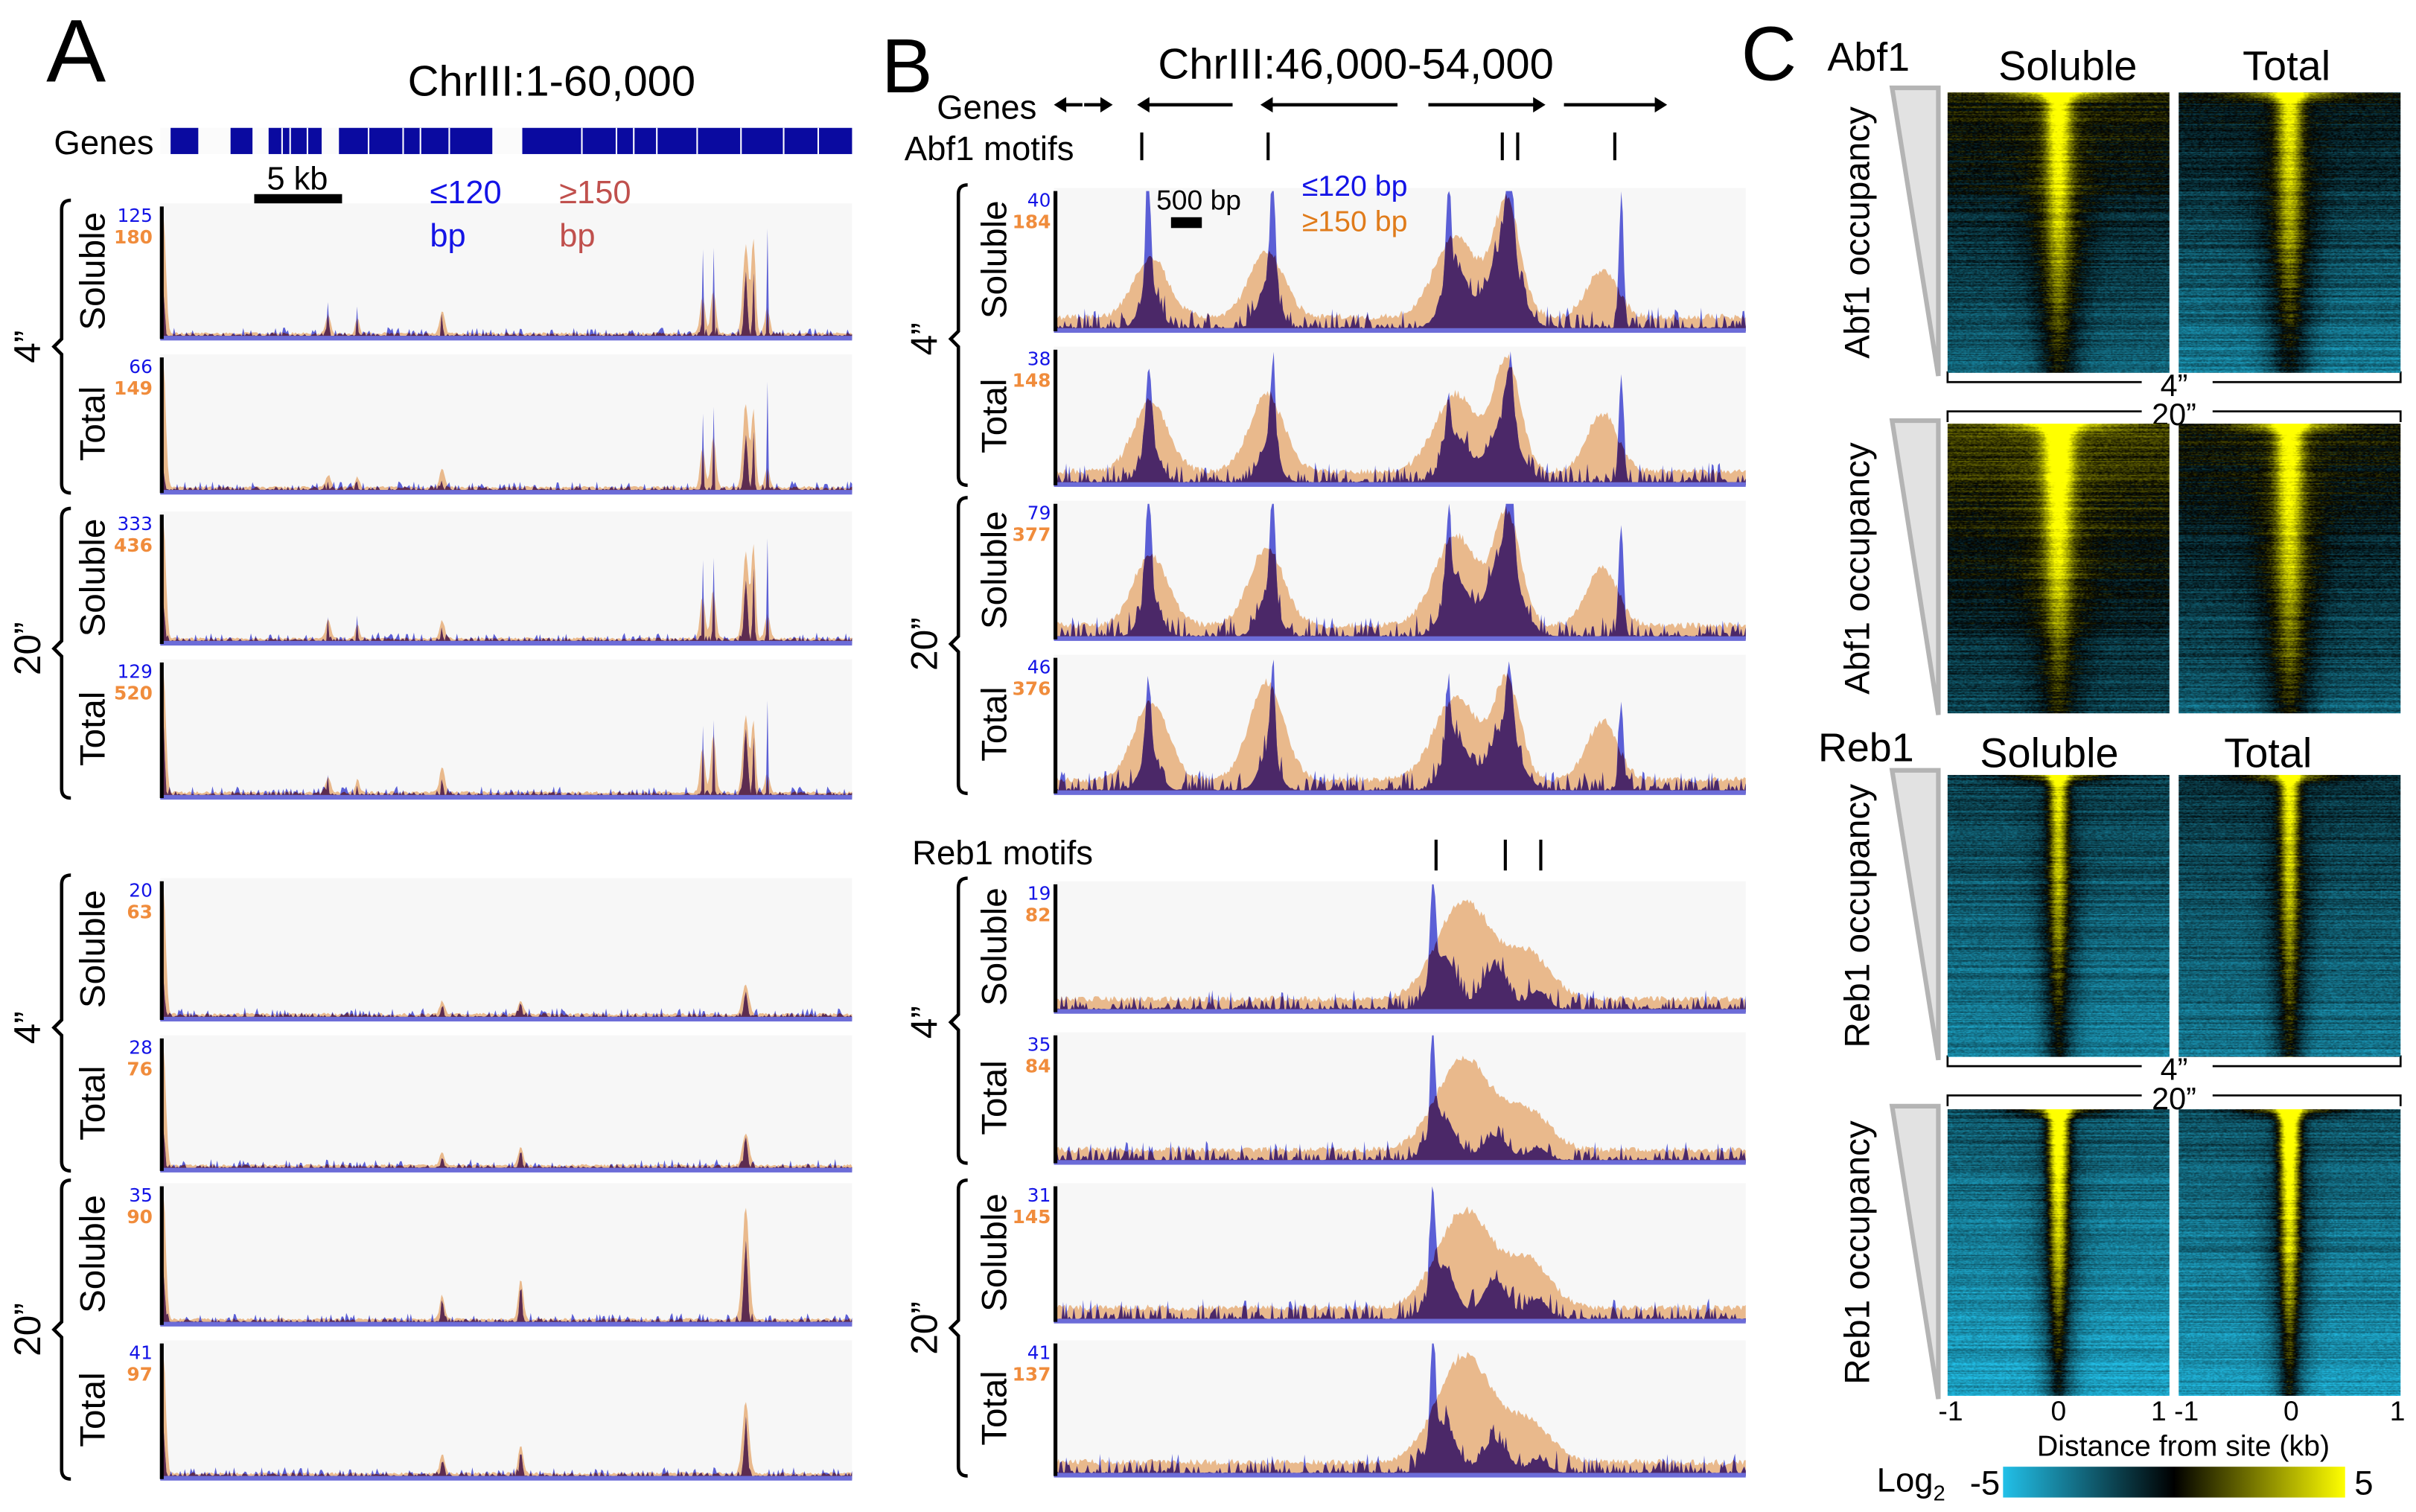  What do you see at coordinates (1032, 1374) in the screenshot?
I see `long-max-label: 137` at bounding box center [1032, 1374].